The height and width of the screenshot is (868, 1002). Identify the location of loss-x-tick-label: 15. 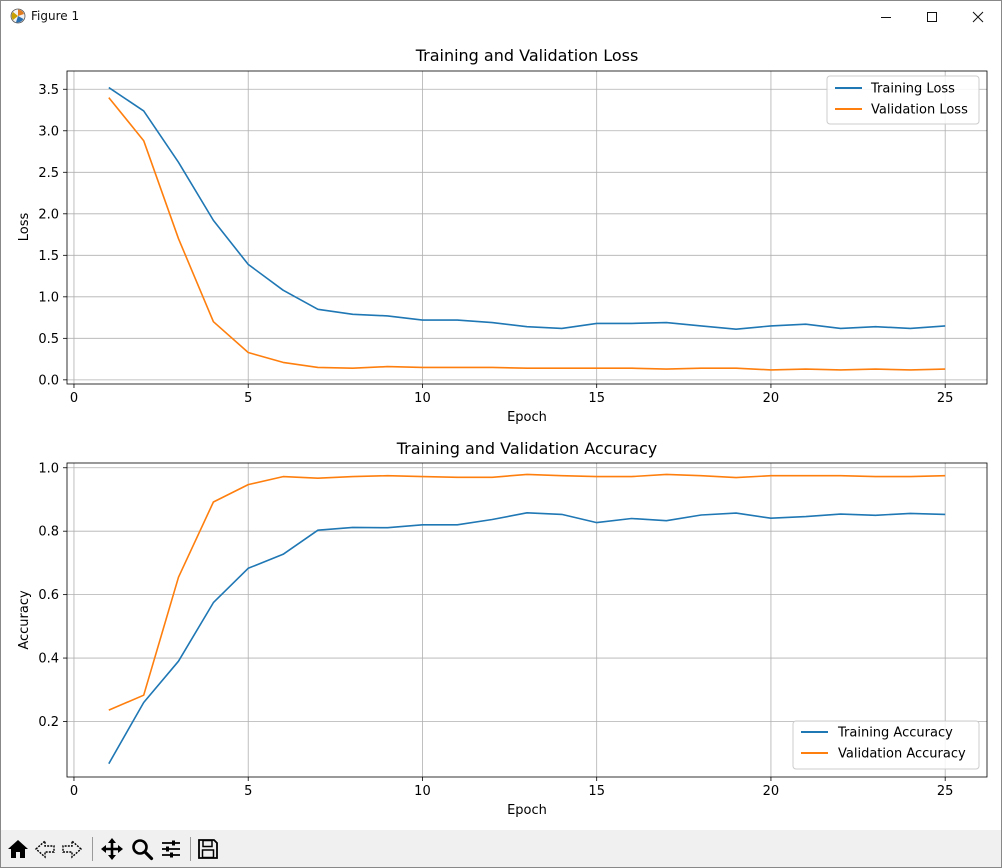
(596, 398).